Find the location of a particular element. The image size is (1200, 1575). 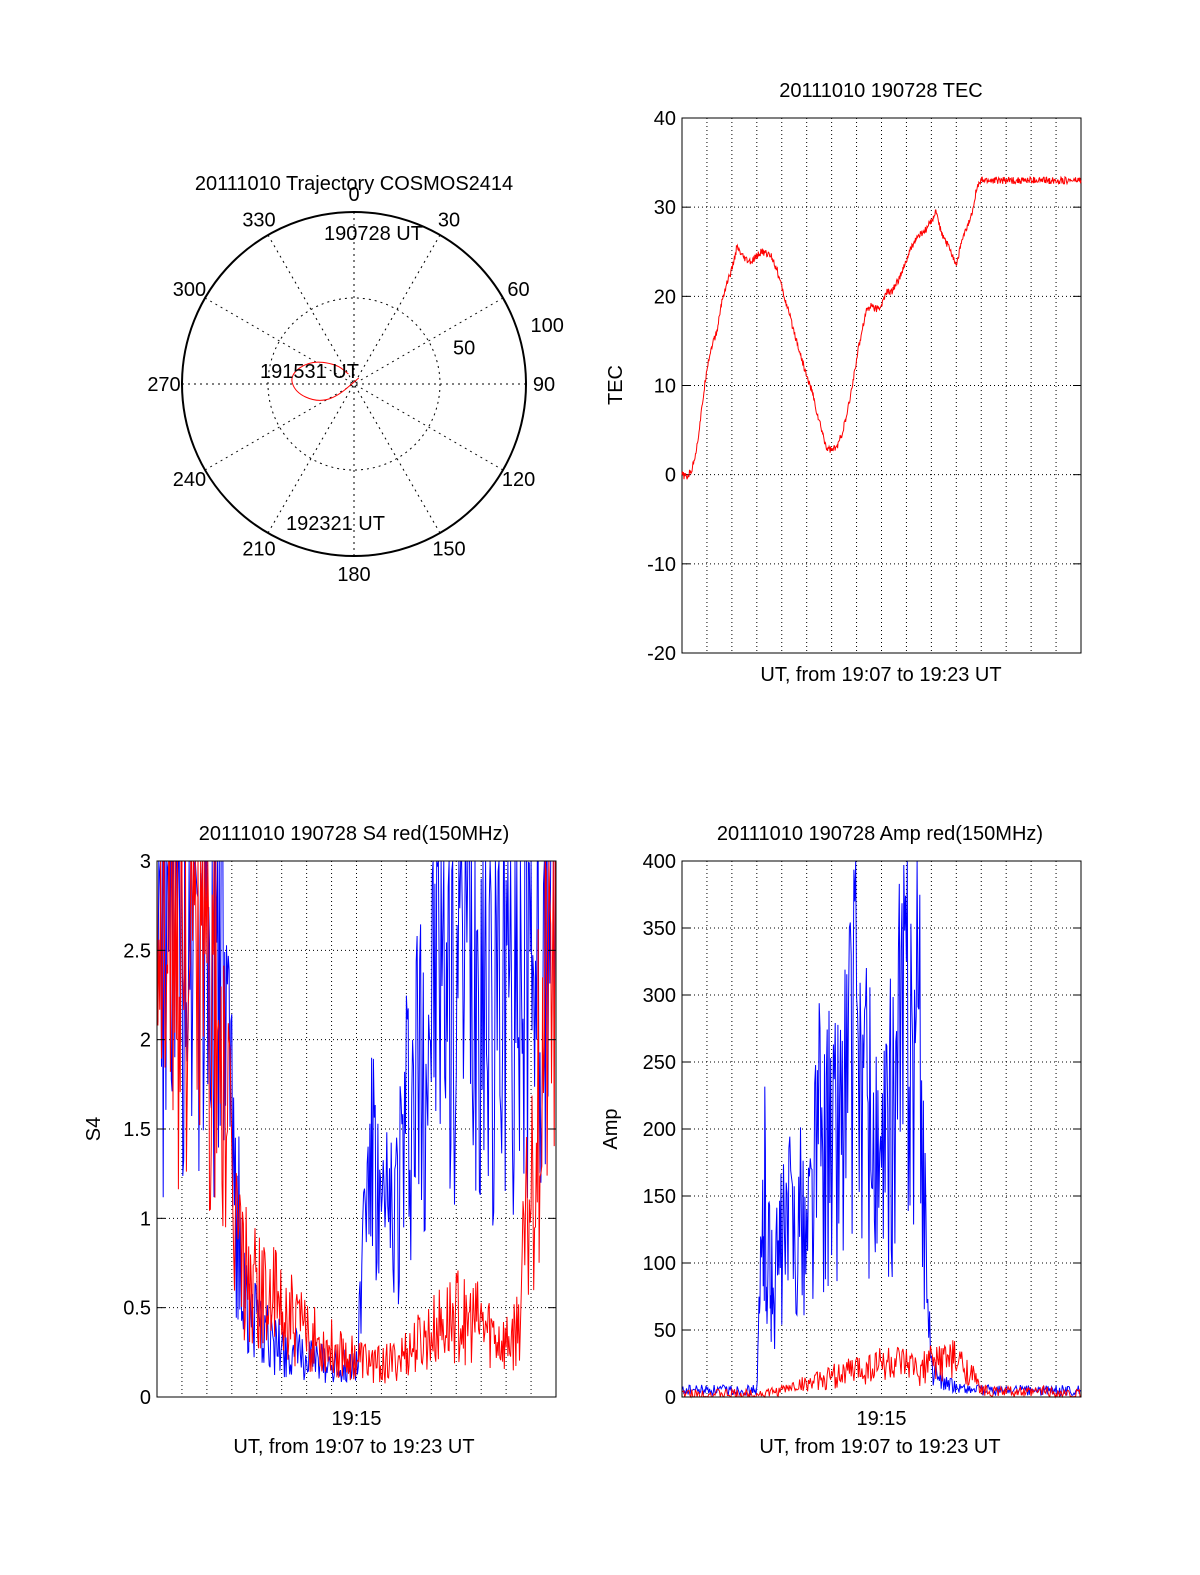

y-tick-label: 350 is located at coordinates (659, 929).